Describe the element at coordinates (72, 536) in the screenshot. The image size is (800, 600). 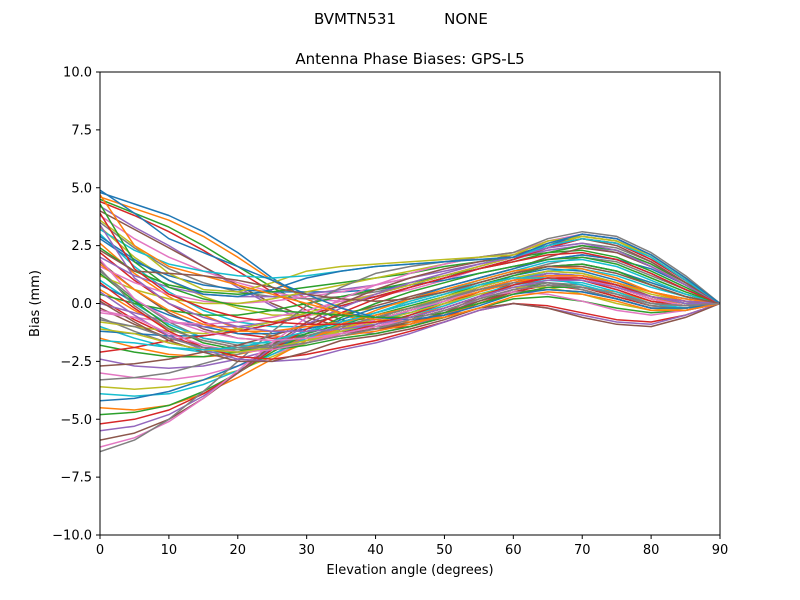
I see `y-tick-label: −10.0` at that location.